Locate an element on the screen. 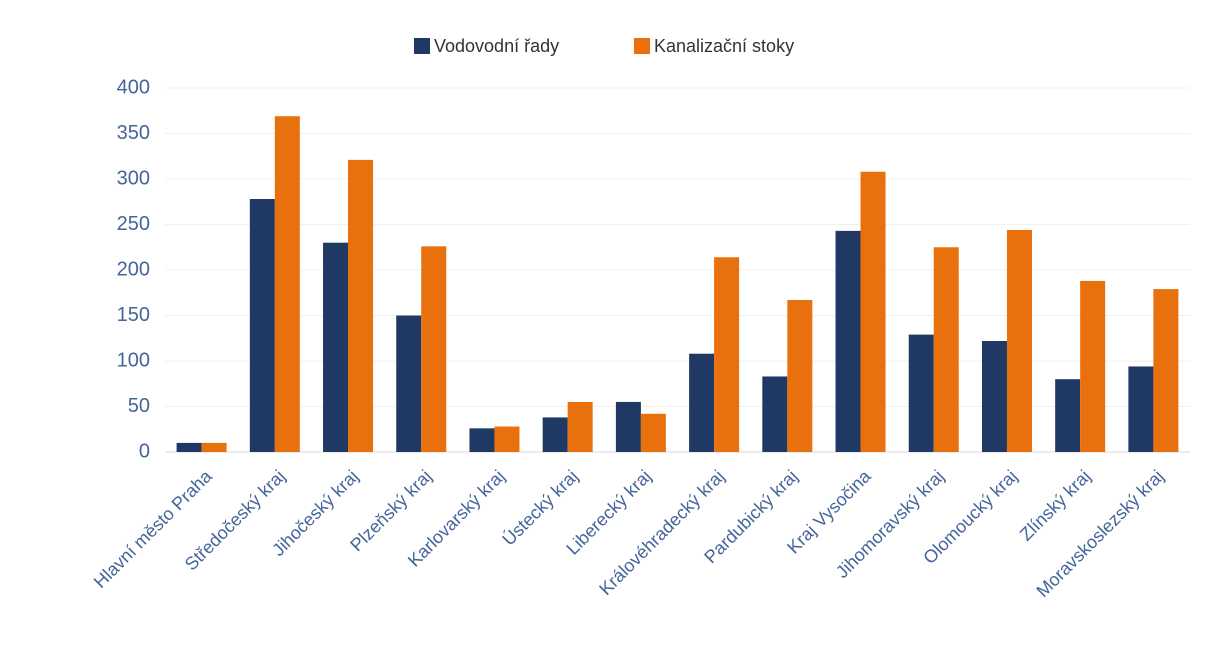  y-tick-label: 350 is located at coordinates (133, 133).